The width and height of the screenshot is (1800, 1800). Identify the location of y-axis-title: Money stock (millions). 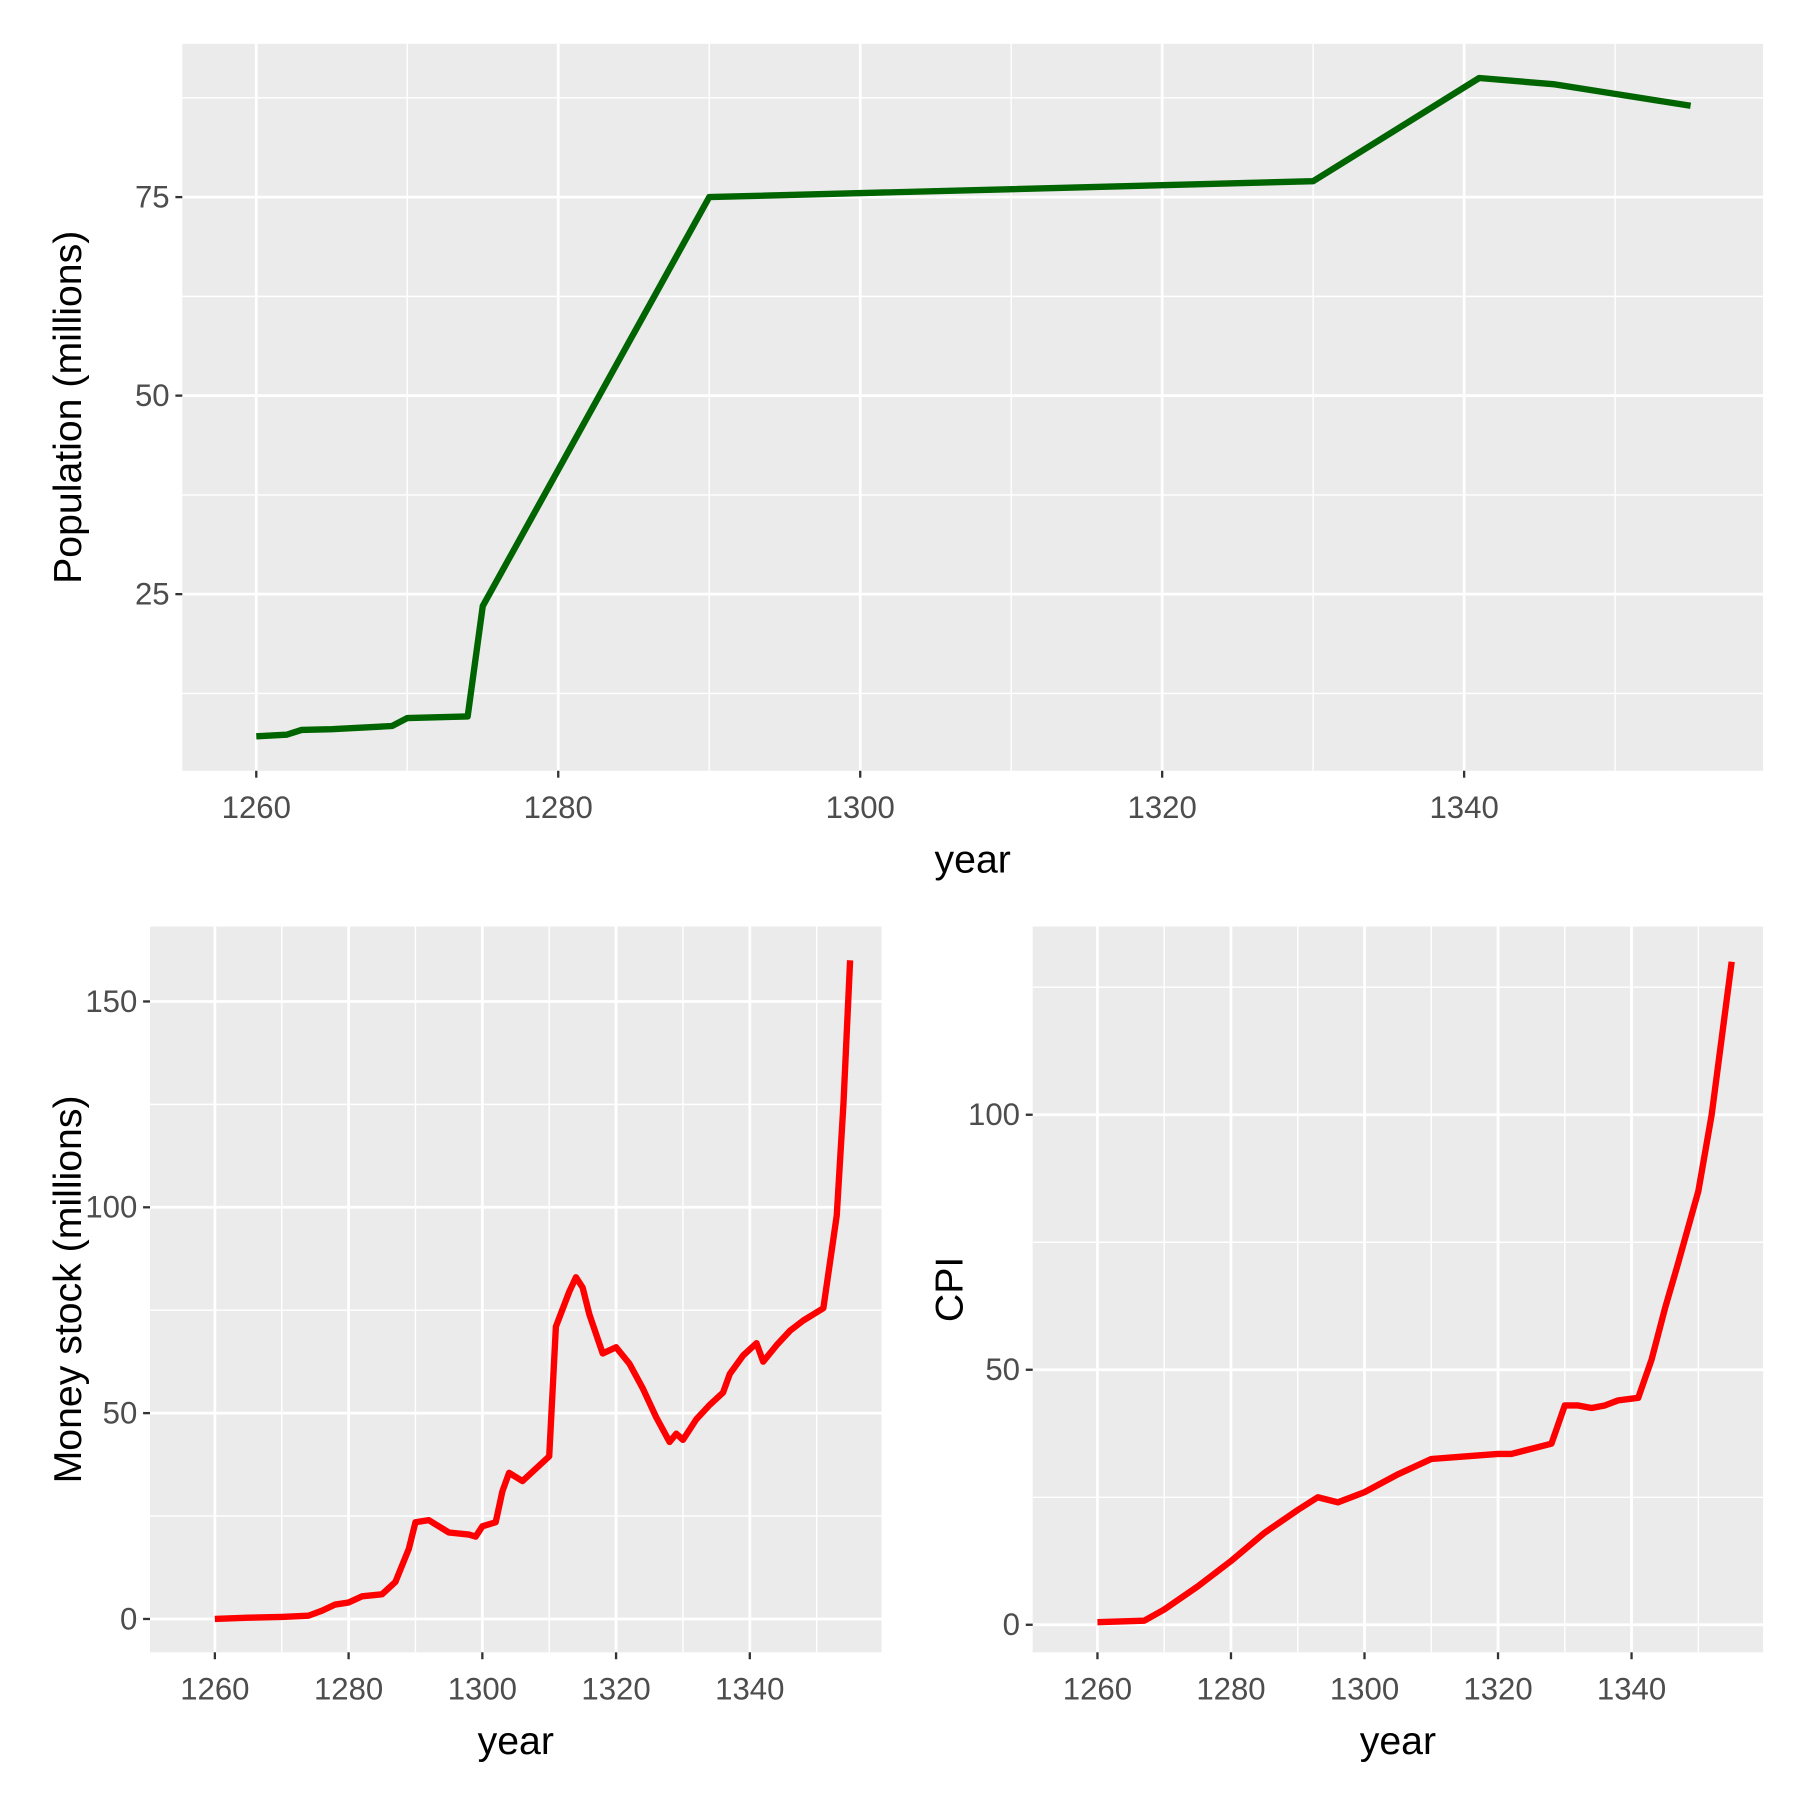
(68, 1289).